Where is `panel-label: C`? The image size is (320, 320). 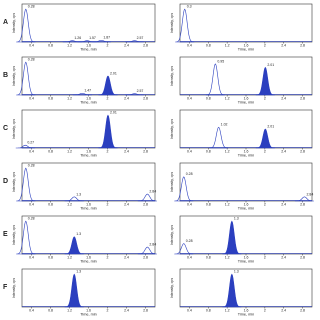
panel-label: C is located at coordinates (5, 128).